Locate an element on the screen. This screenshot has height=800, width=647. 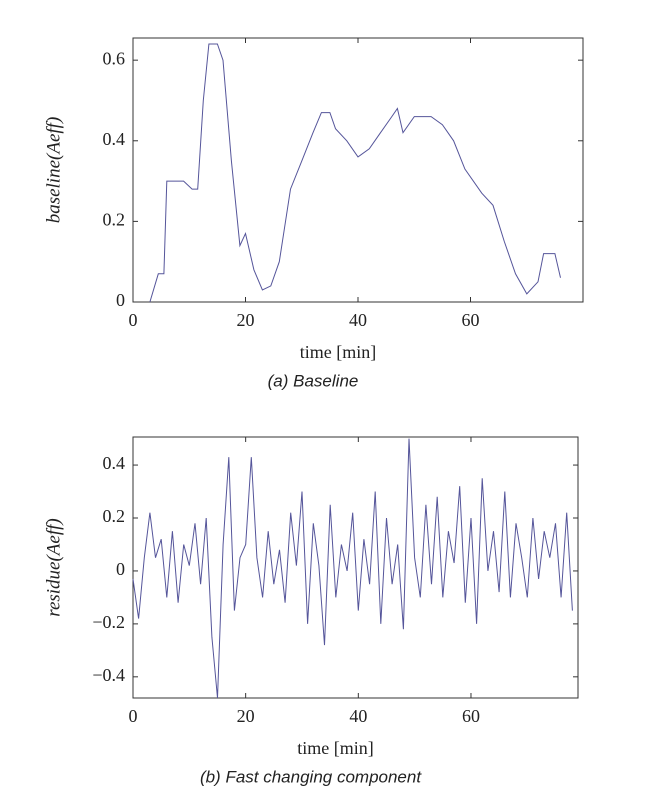
y-axis-label: baseline(Aeff) is located at coordinates (53, 170).